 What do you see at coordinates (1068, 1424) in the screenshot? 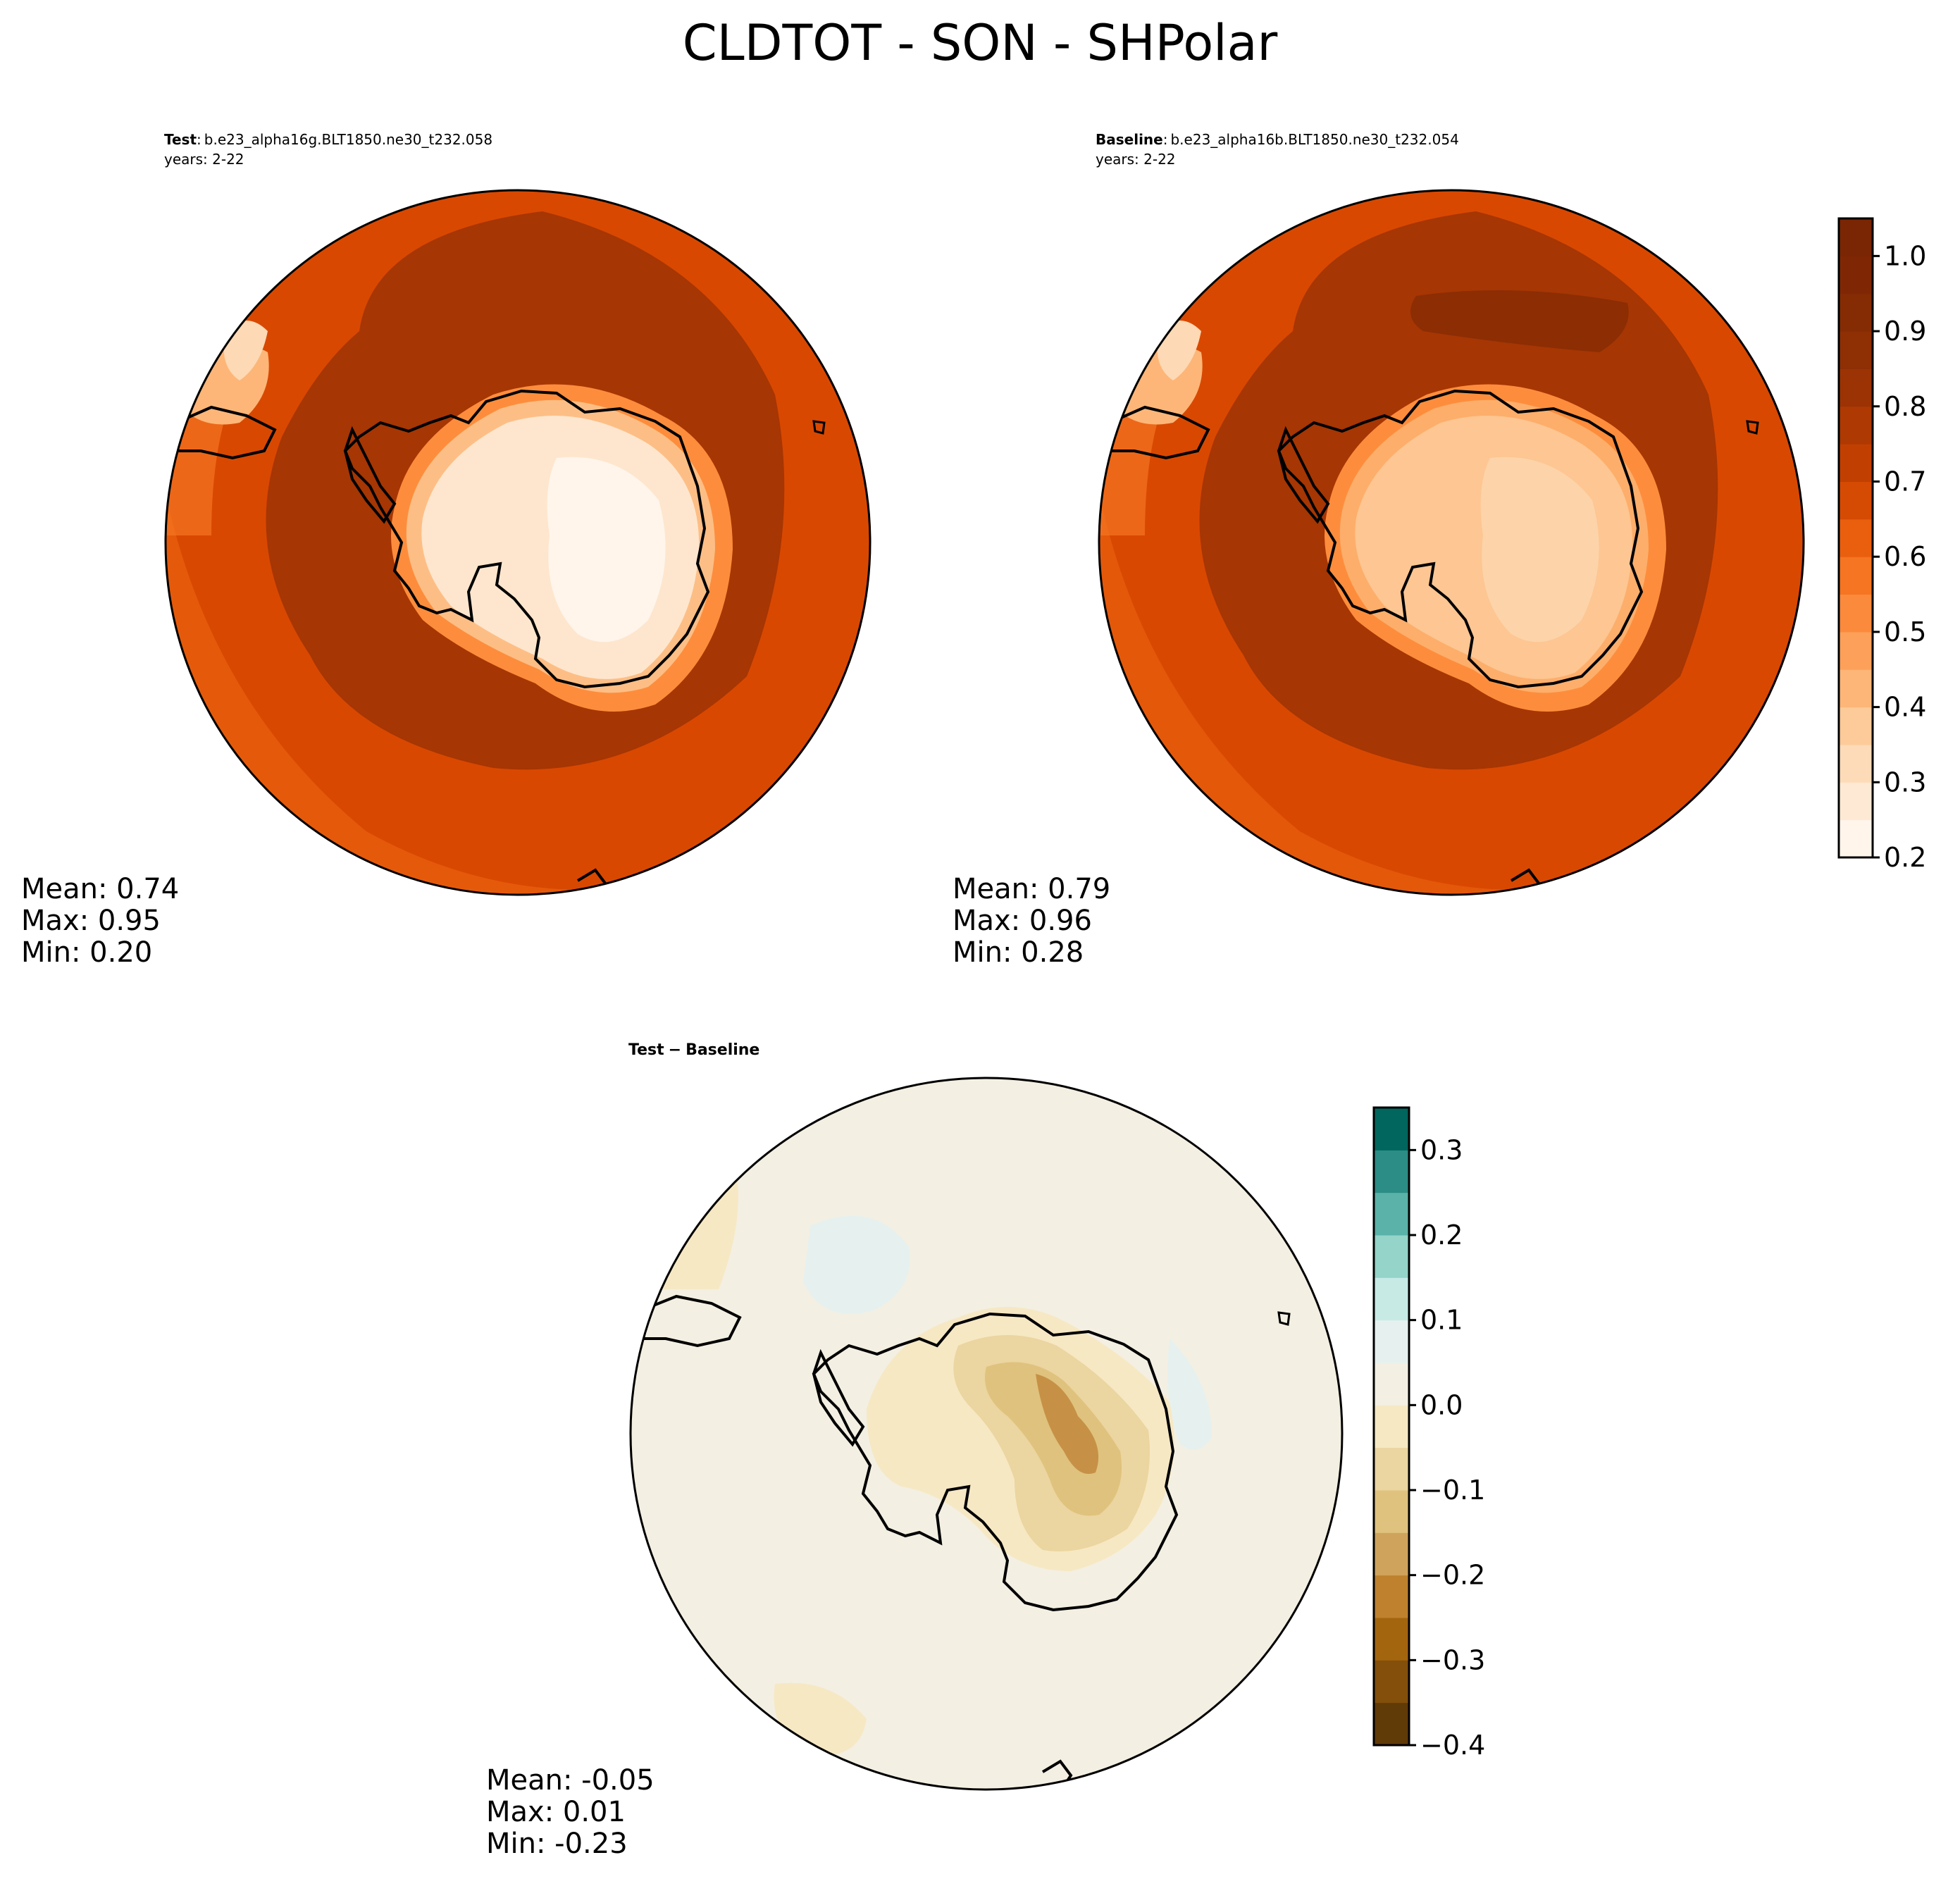
I see `difference-plateau-core` at bounding box center [1068, 1424].